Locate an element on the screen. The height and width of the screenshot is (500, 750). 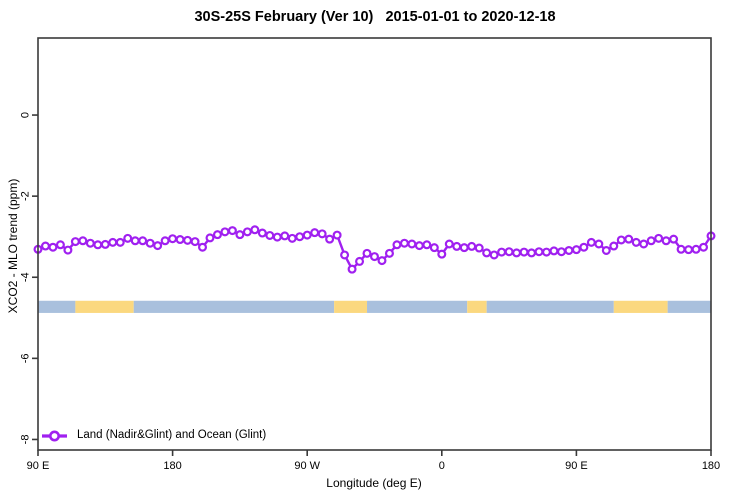
legend-marker-icon is located at coordinates (54, 436).